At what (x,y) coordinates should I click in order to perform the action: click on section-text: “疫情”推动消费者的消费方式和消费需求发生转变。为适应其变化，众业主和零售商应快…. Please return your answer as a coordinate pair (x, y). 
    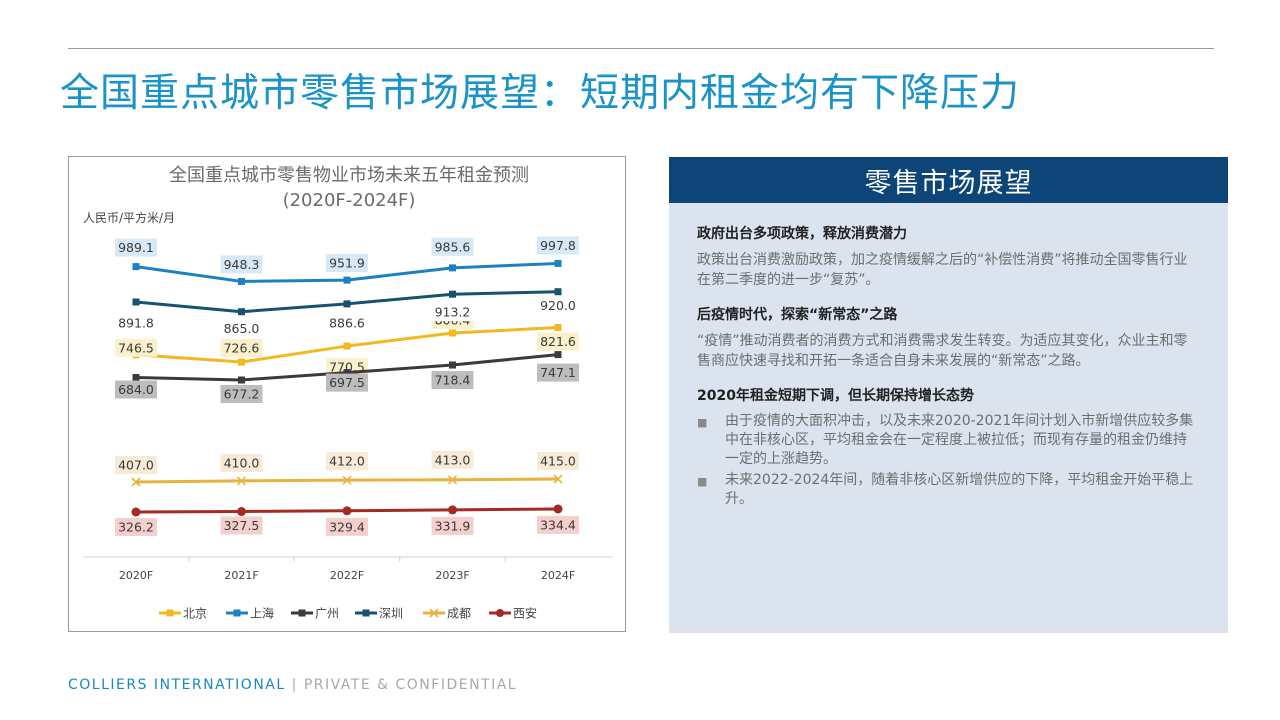
    Looking at the image, I should click on (942, 351).